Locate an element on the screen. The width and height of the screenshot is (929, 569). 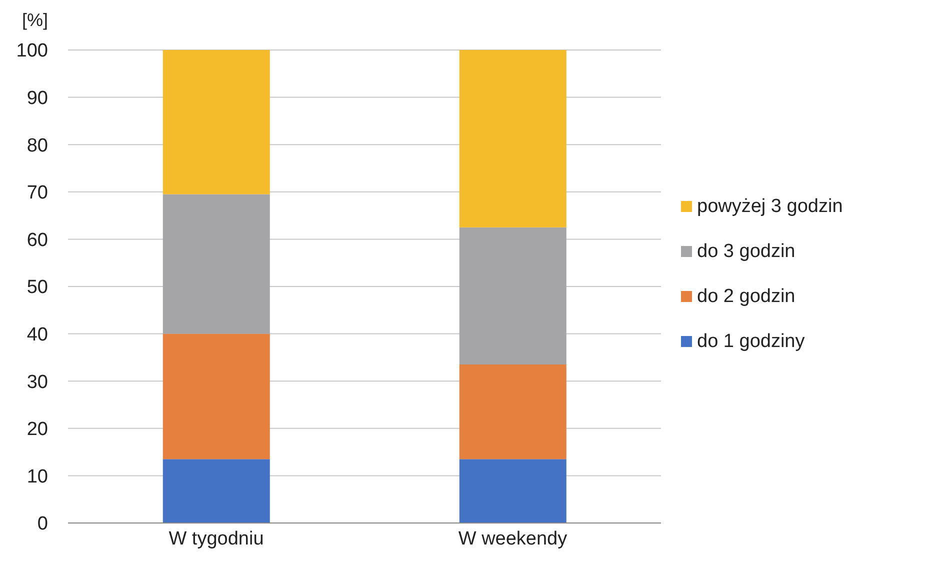
y-tick-label: 10 is located at coordinates (37, 477).